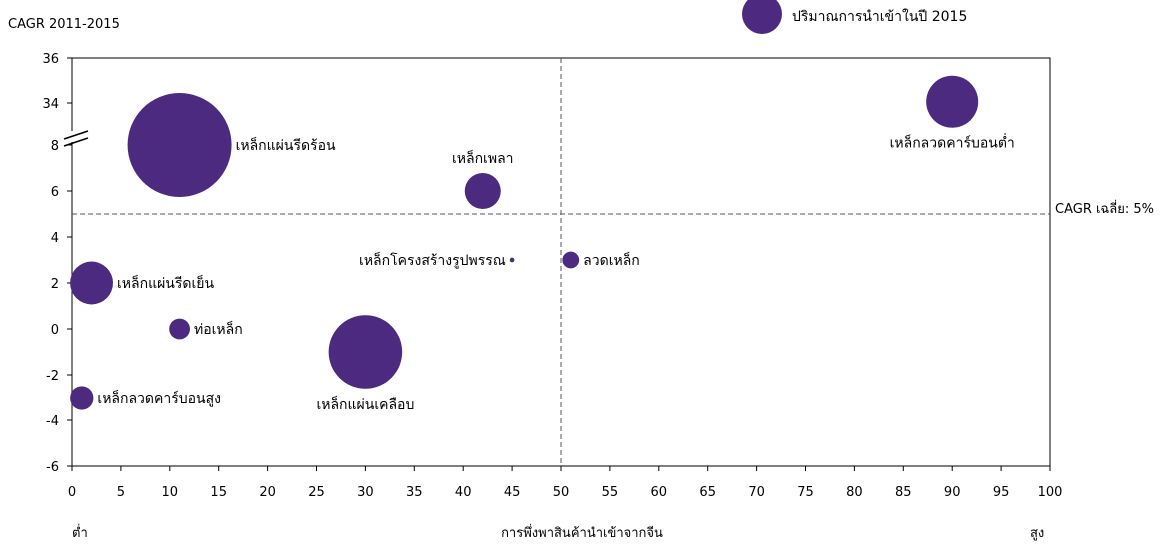  I want to click on x-tick-label: 35, so click(414, 492).